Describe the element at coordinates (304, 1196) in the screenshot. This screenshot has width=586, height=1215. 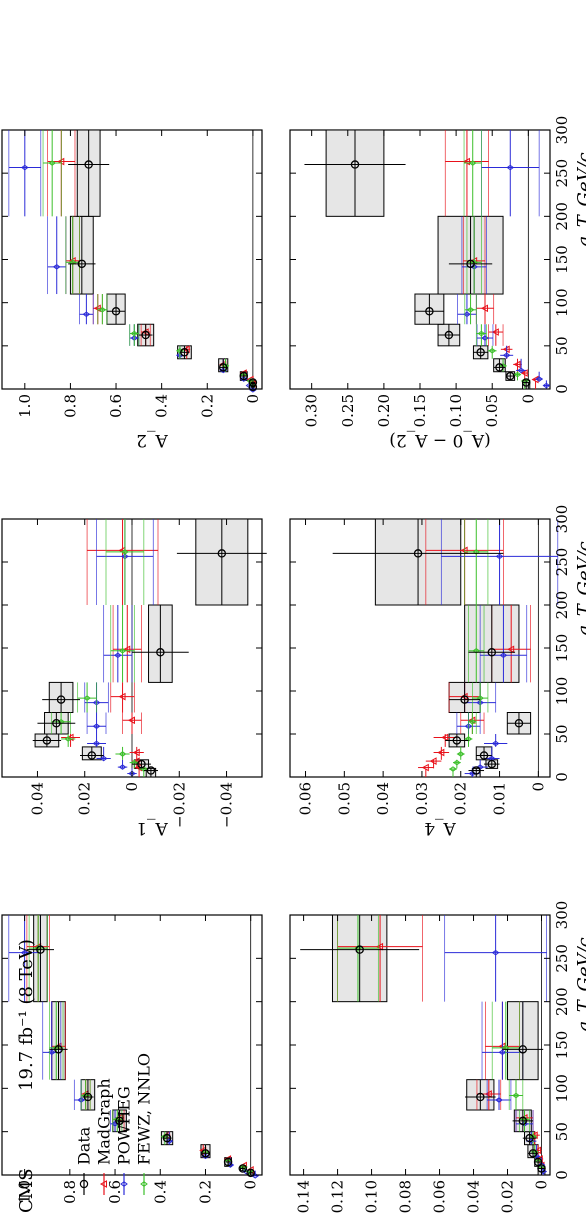
I see `y-tick-label: 0.14` at that location.